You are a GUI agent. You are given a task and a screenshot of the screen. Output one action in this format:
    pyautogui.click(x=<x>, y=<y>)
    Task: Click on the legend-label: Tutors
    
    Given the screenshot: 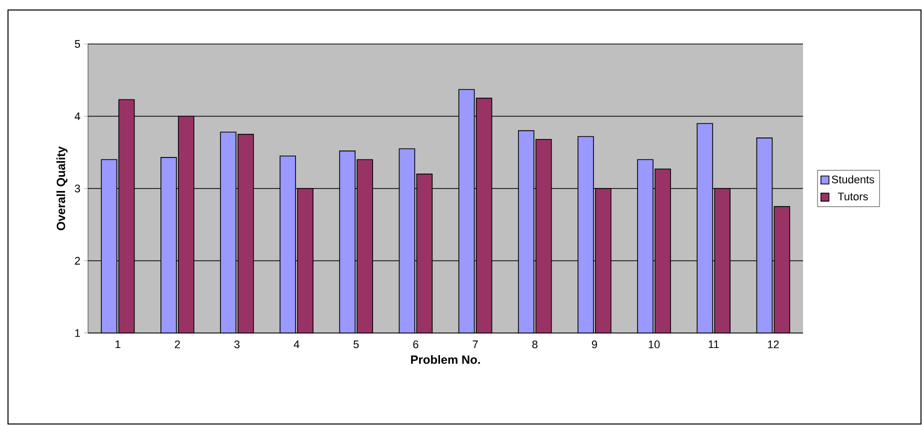 What is the action you would take?
    pyautogui.click(x=853, y=196)
    